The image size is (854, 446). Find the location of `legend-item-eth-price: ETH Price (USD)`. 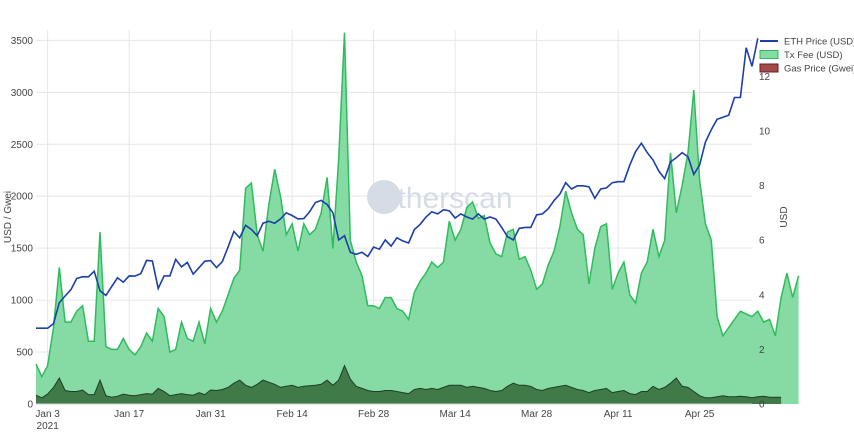

legend-item-eth-price: ETH Price (USD) is located at coordinates (807, 42).